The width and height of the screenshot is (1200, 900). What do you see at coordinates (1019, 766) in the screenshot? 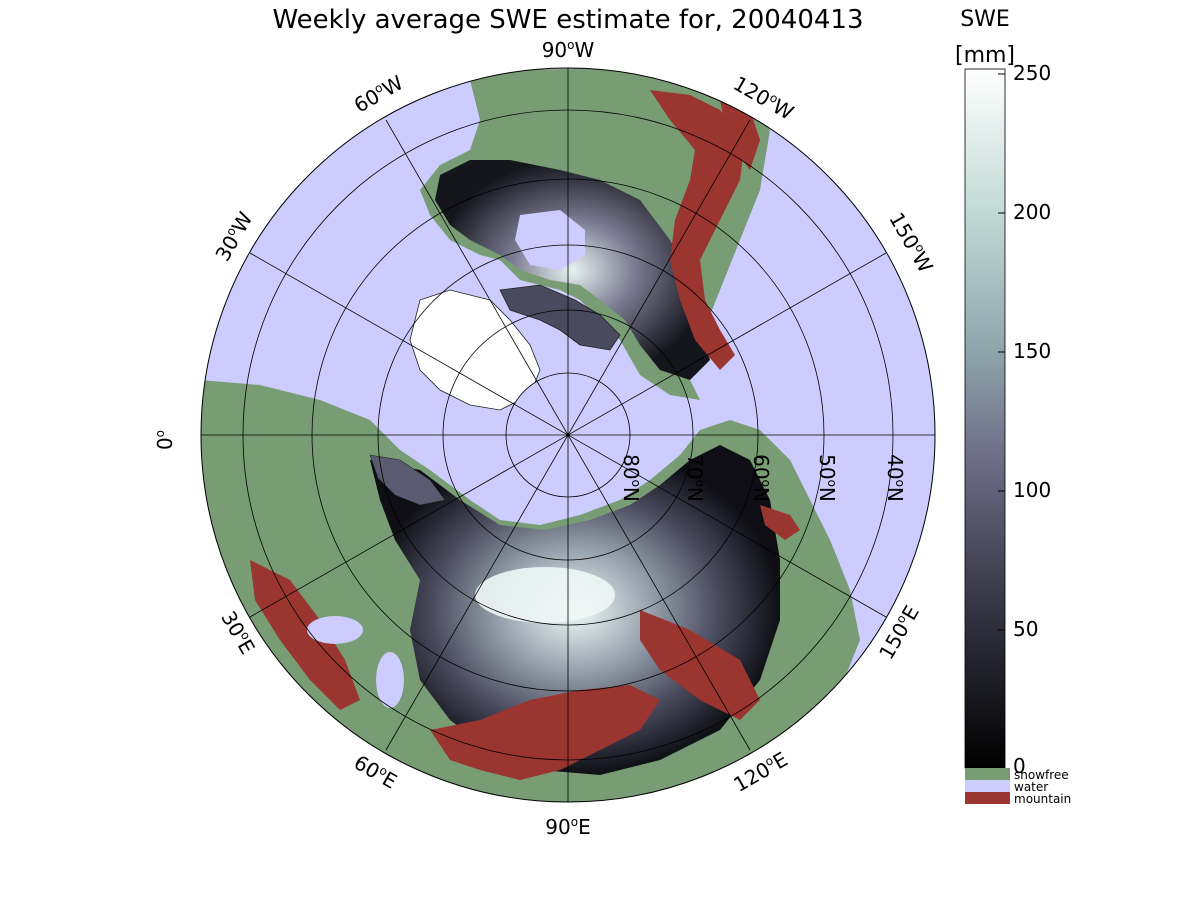
I see `colorbar-tick-label: 0` at bounding box center [1019, 766].